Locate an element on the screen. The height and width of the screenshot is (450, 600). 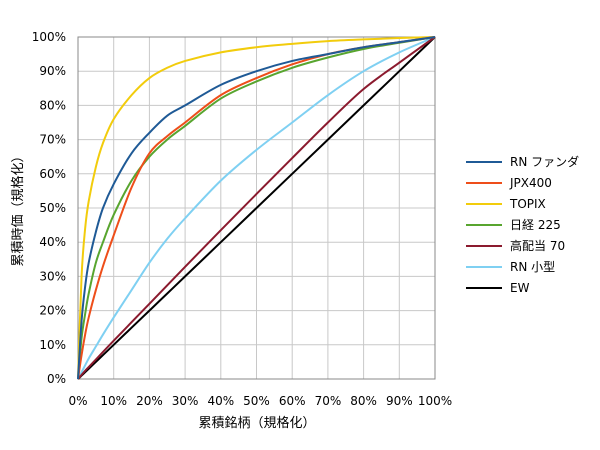
y-tick-label: 70% is located at coordinates (52, 140).